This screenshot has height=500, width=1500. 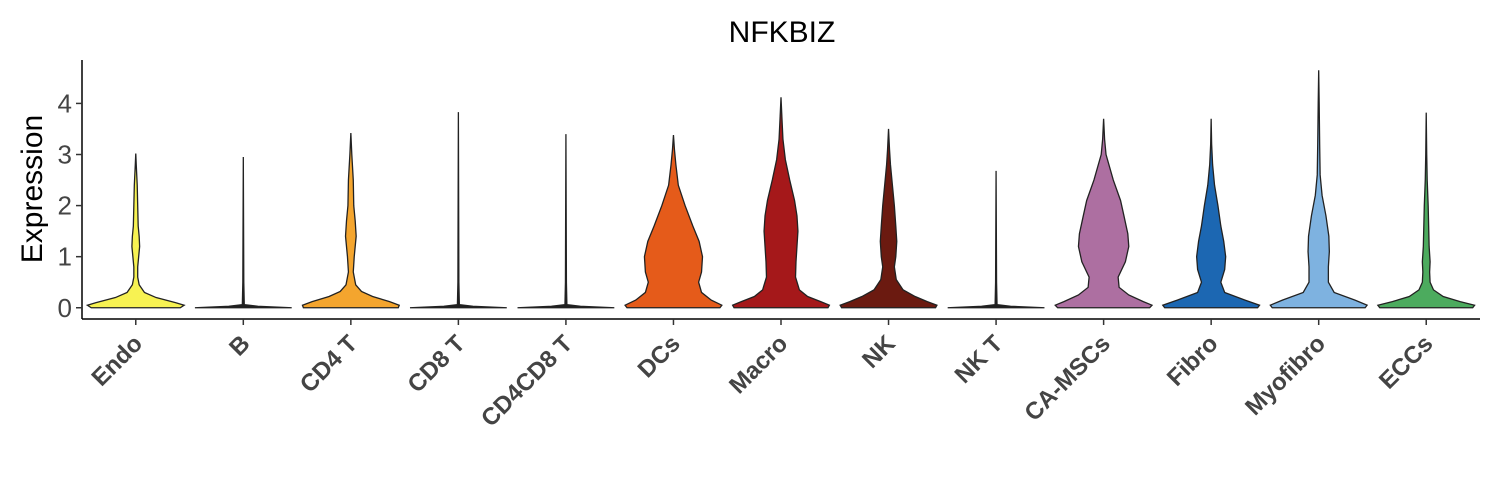 I want to click on y-tick-label: 2, so click(x=65, y=206).